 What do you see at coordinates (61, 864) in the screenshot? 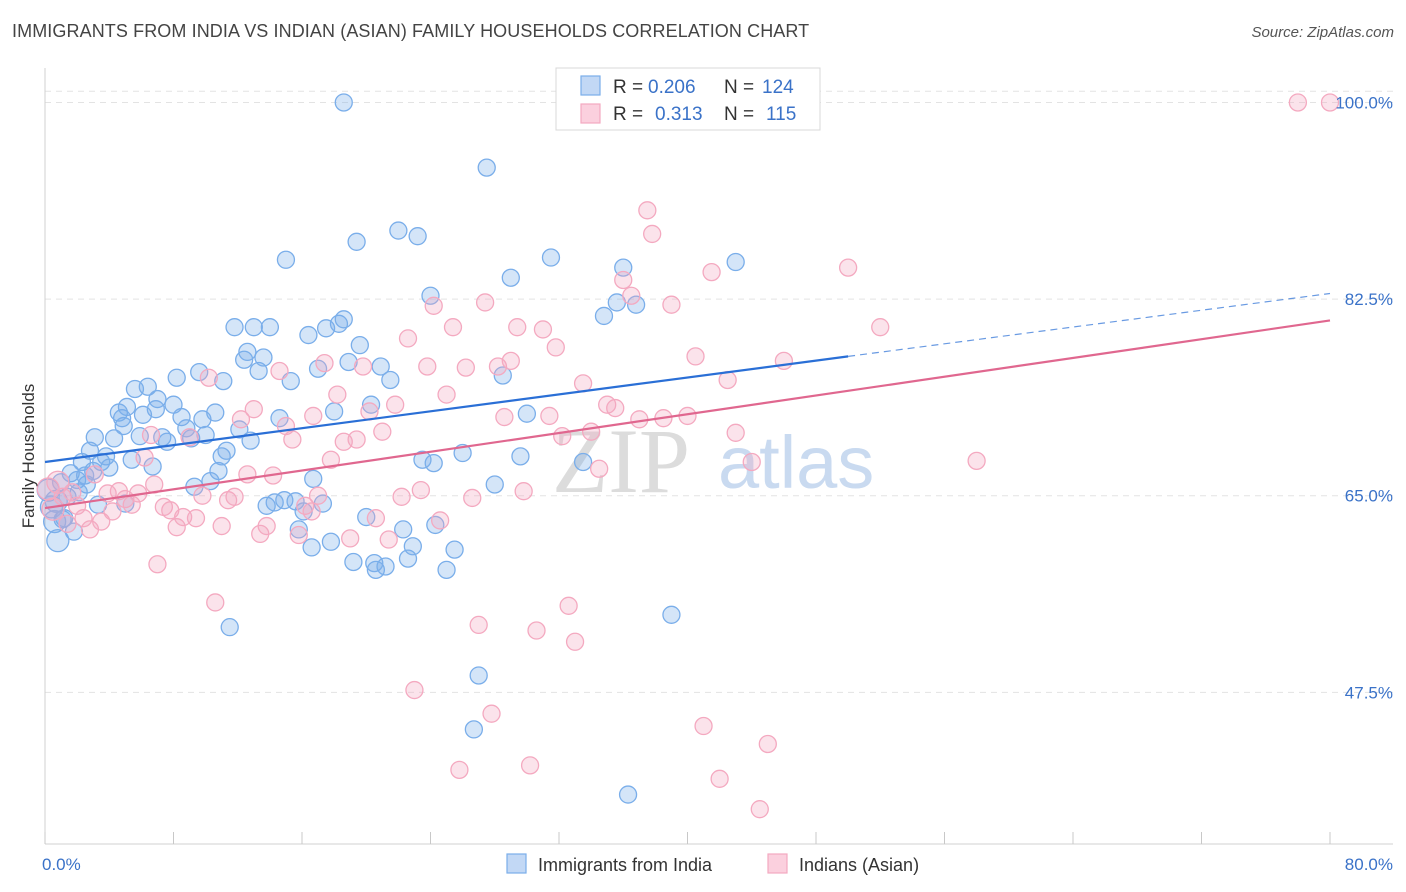
I see `x-tick-label-min: 0.0%` at bounding box center [61, 864].